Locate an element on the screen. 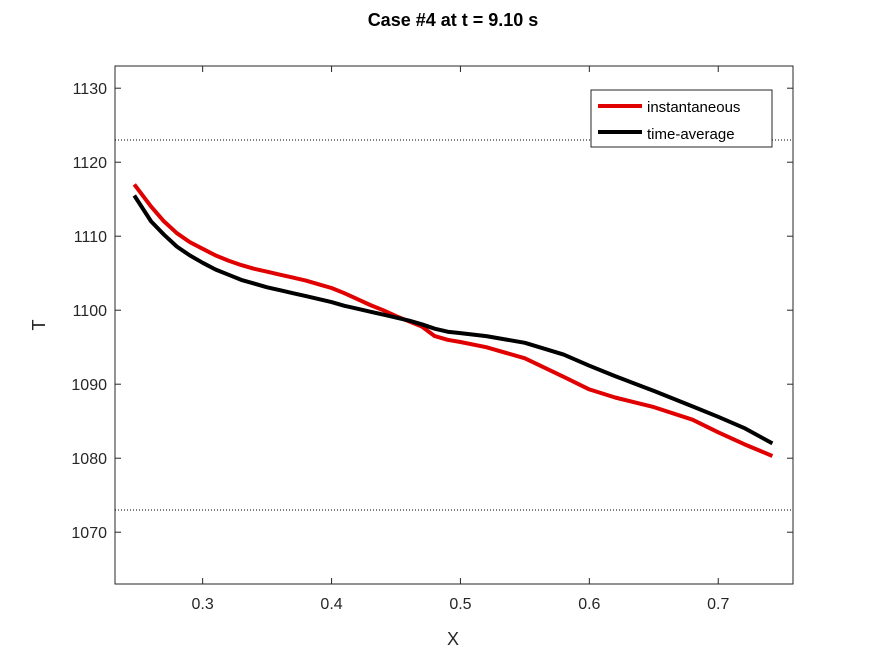 This screenshot has width=875, height=656. legend-label-time-average: time-average is located at coordinates (691, 134).